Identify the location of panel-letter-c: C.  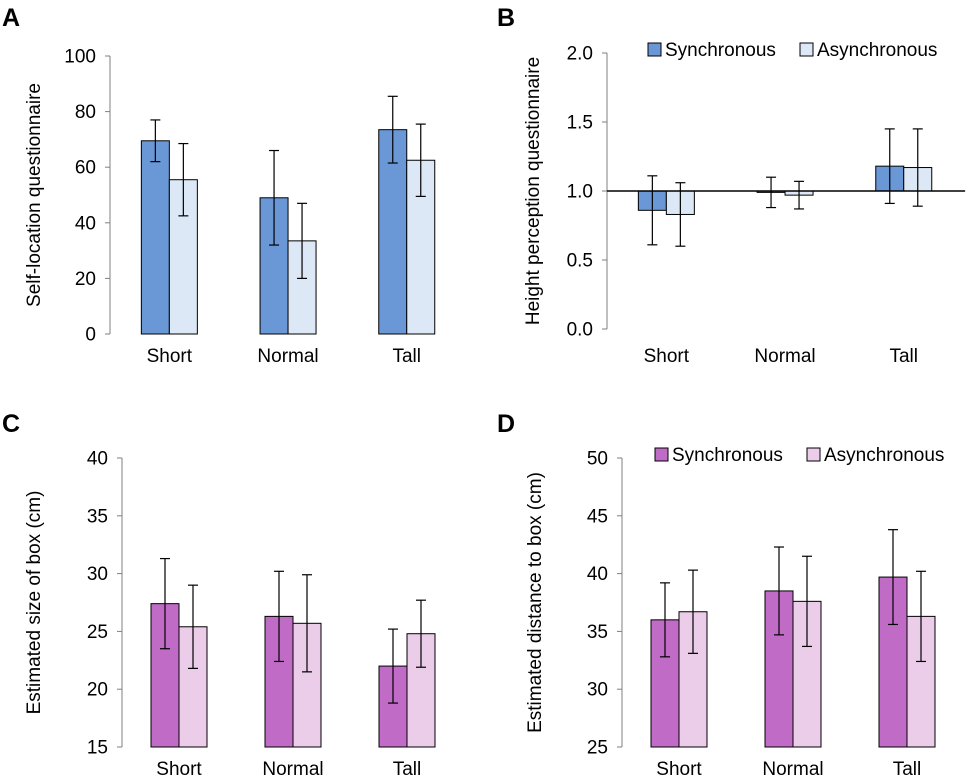
(11, 424).